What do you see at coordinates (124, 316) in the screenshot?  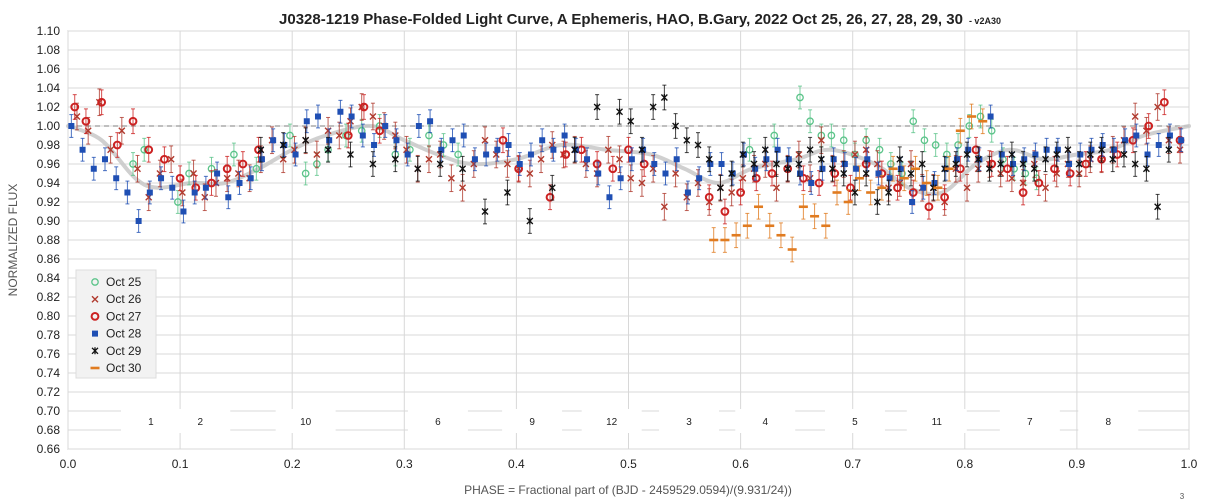 I see `legend-label: Oct 27` at bounding box center [124, 316].